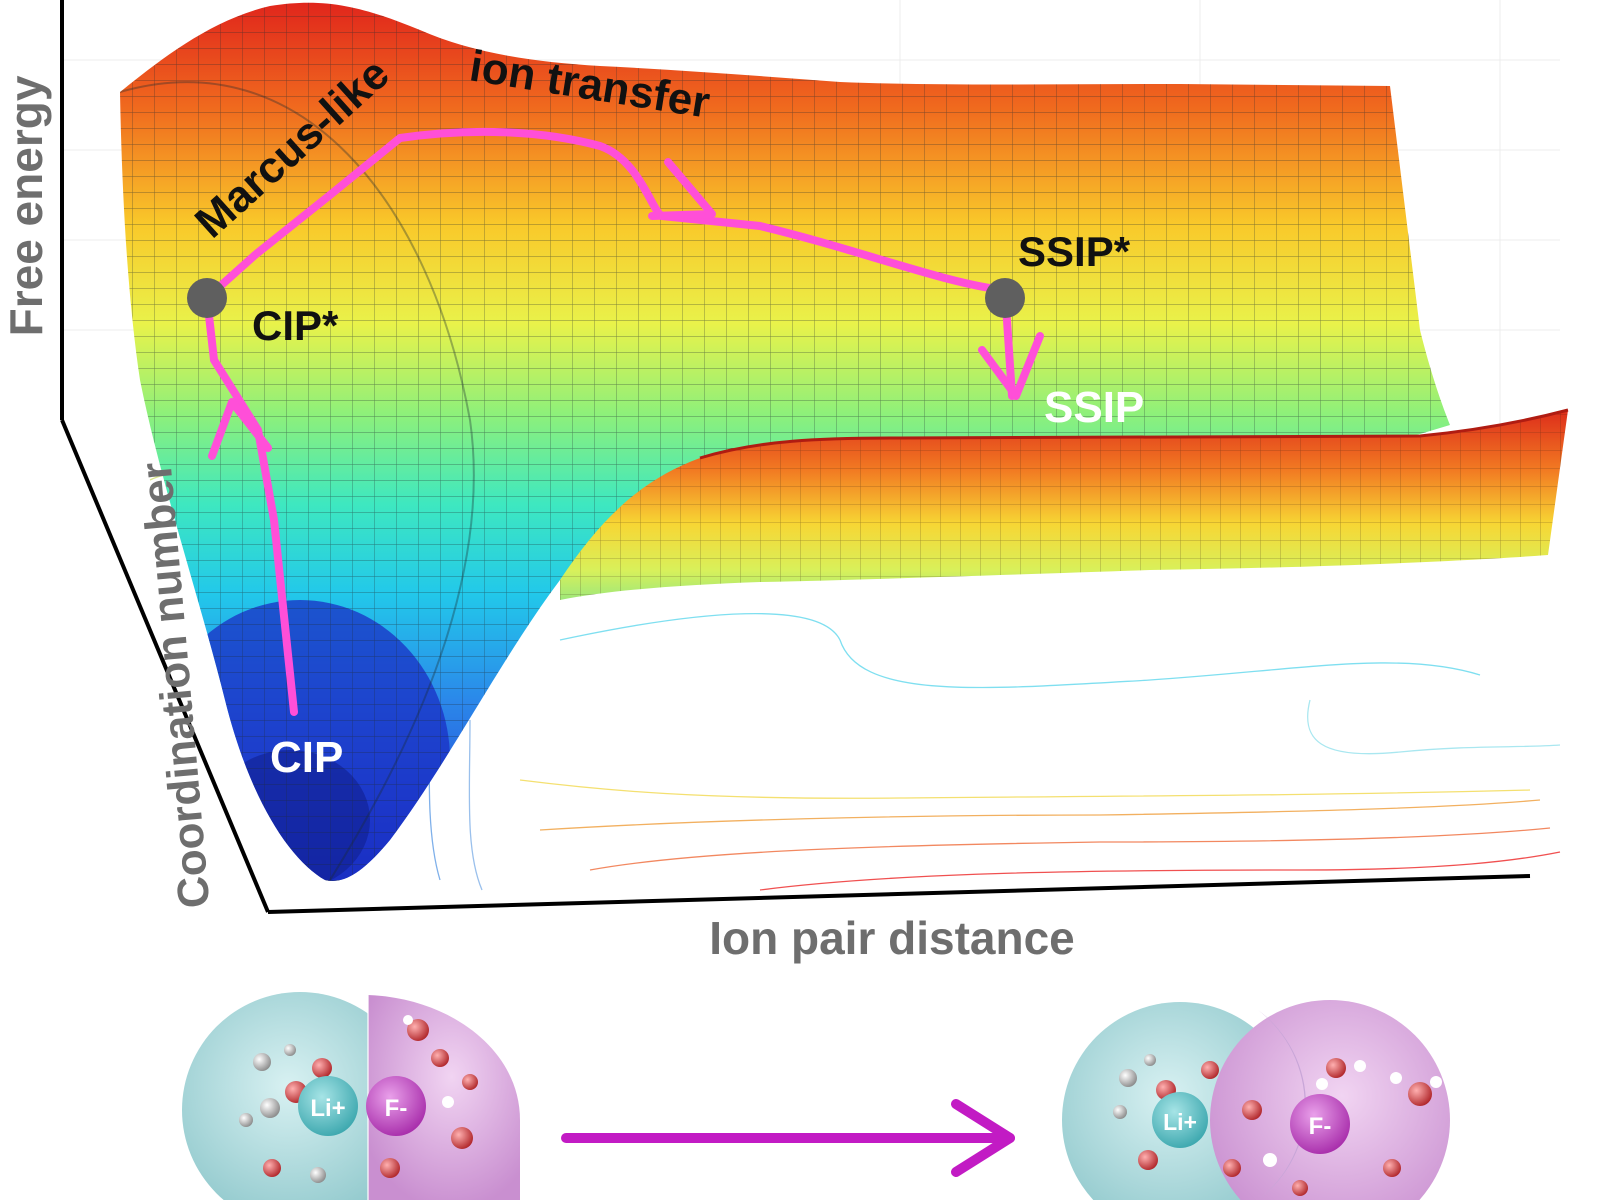  Describe the element at coordinates (240, 429) in the screenshot. I see `cip-up-arrowhead` at that location.